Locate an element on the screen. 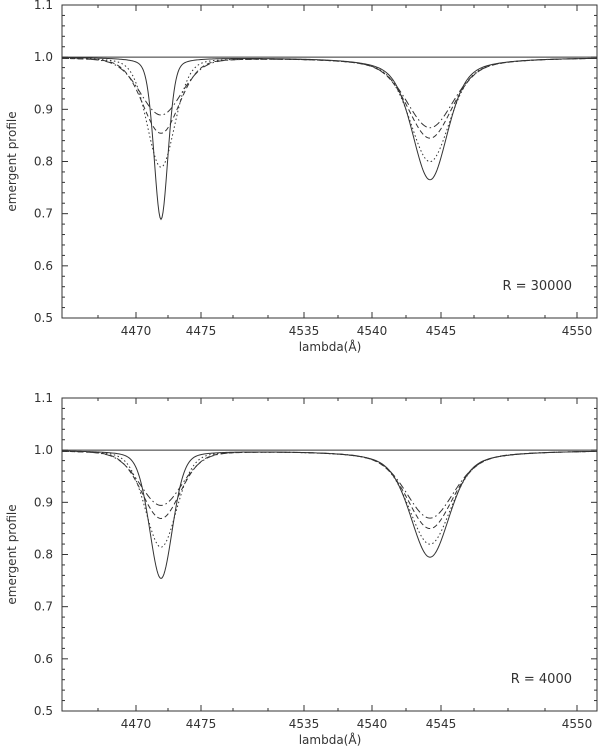 This screenshot has width=600, height=752. series-line-dashed is located at coordinates (329, 98).